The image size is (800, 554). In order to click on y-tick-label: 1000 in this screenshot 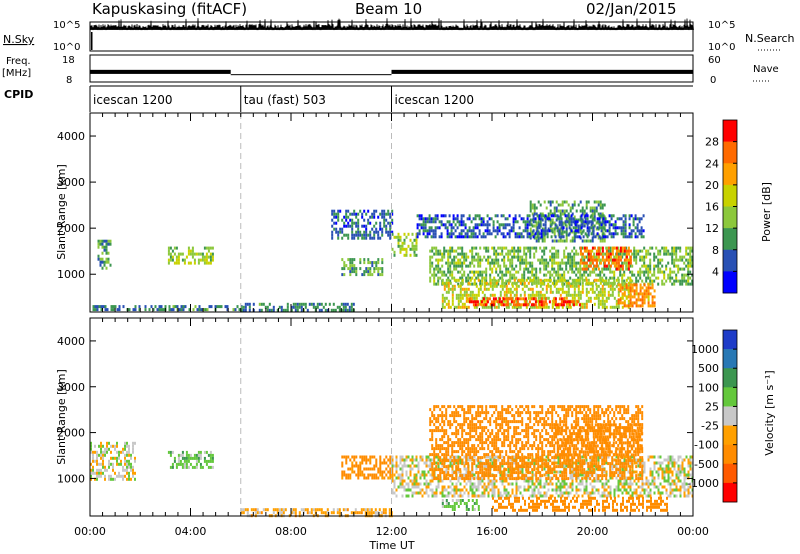, I will do `click(71, 274)`.